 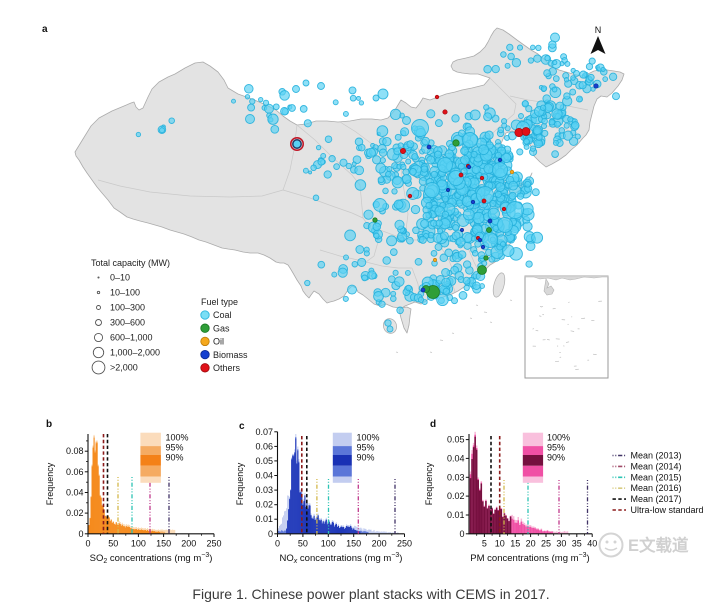 What do you see at coordinates (667, 510) in the screenshot?
I see `svg-text: Ultra-low standard` at bounding box center [667, 510].